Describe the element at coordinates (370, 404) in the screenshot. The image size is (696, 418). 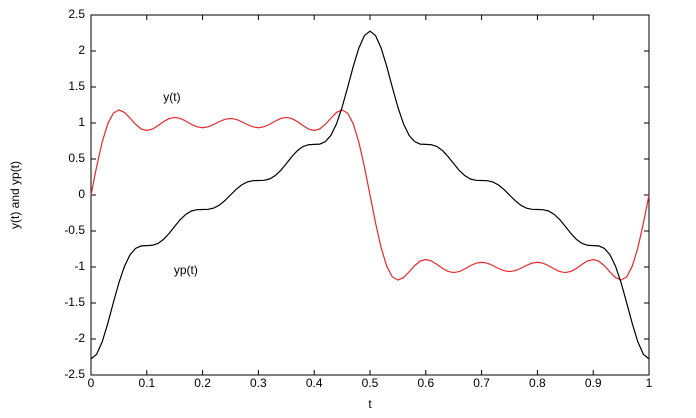
I see `x-axis-label: t` at that location.